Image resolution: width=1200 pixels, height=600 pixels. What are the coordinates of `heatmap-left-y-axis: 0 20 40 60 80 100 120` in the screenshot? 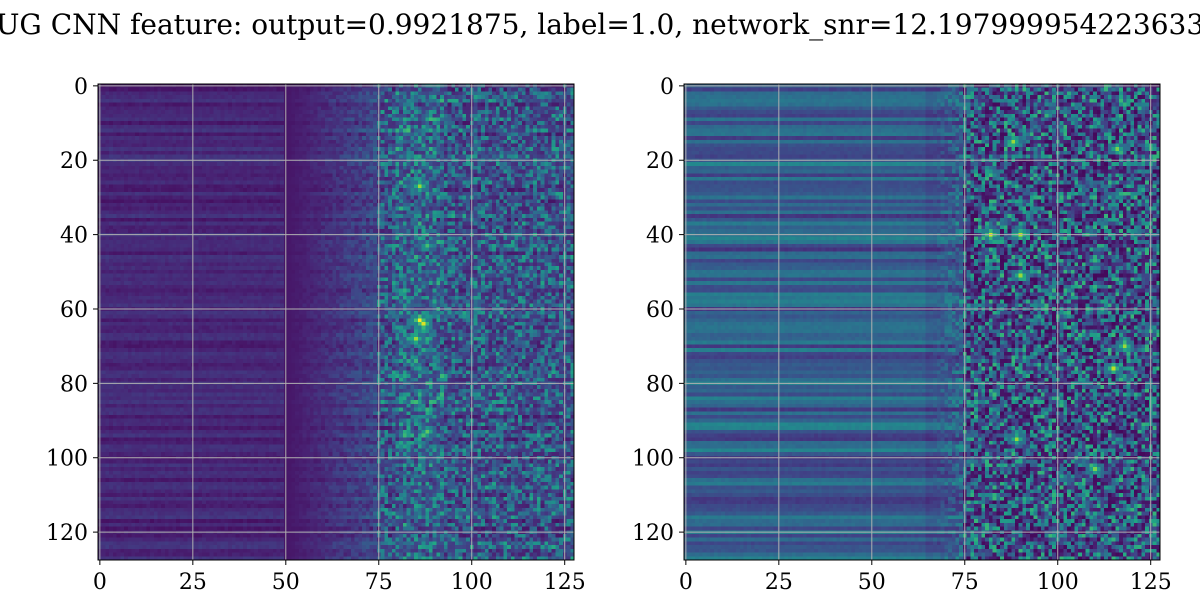 It's located at (72, 310).